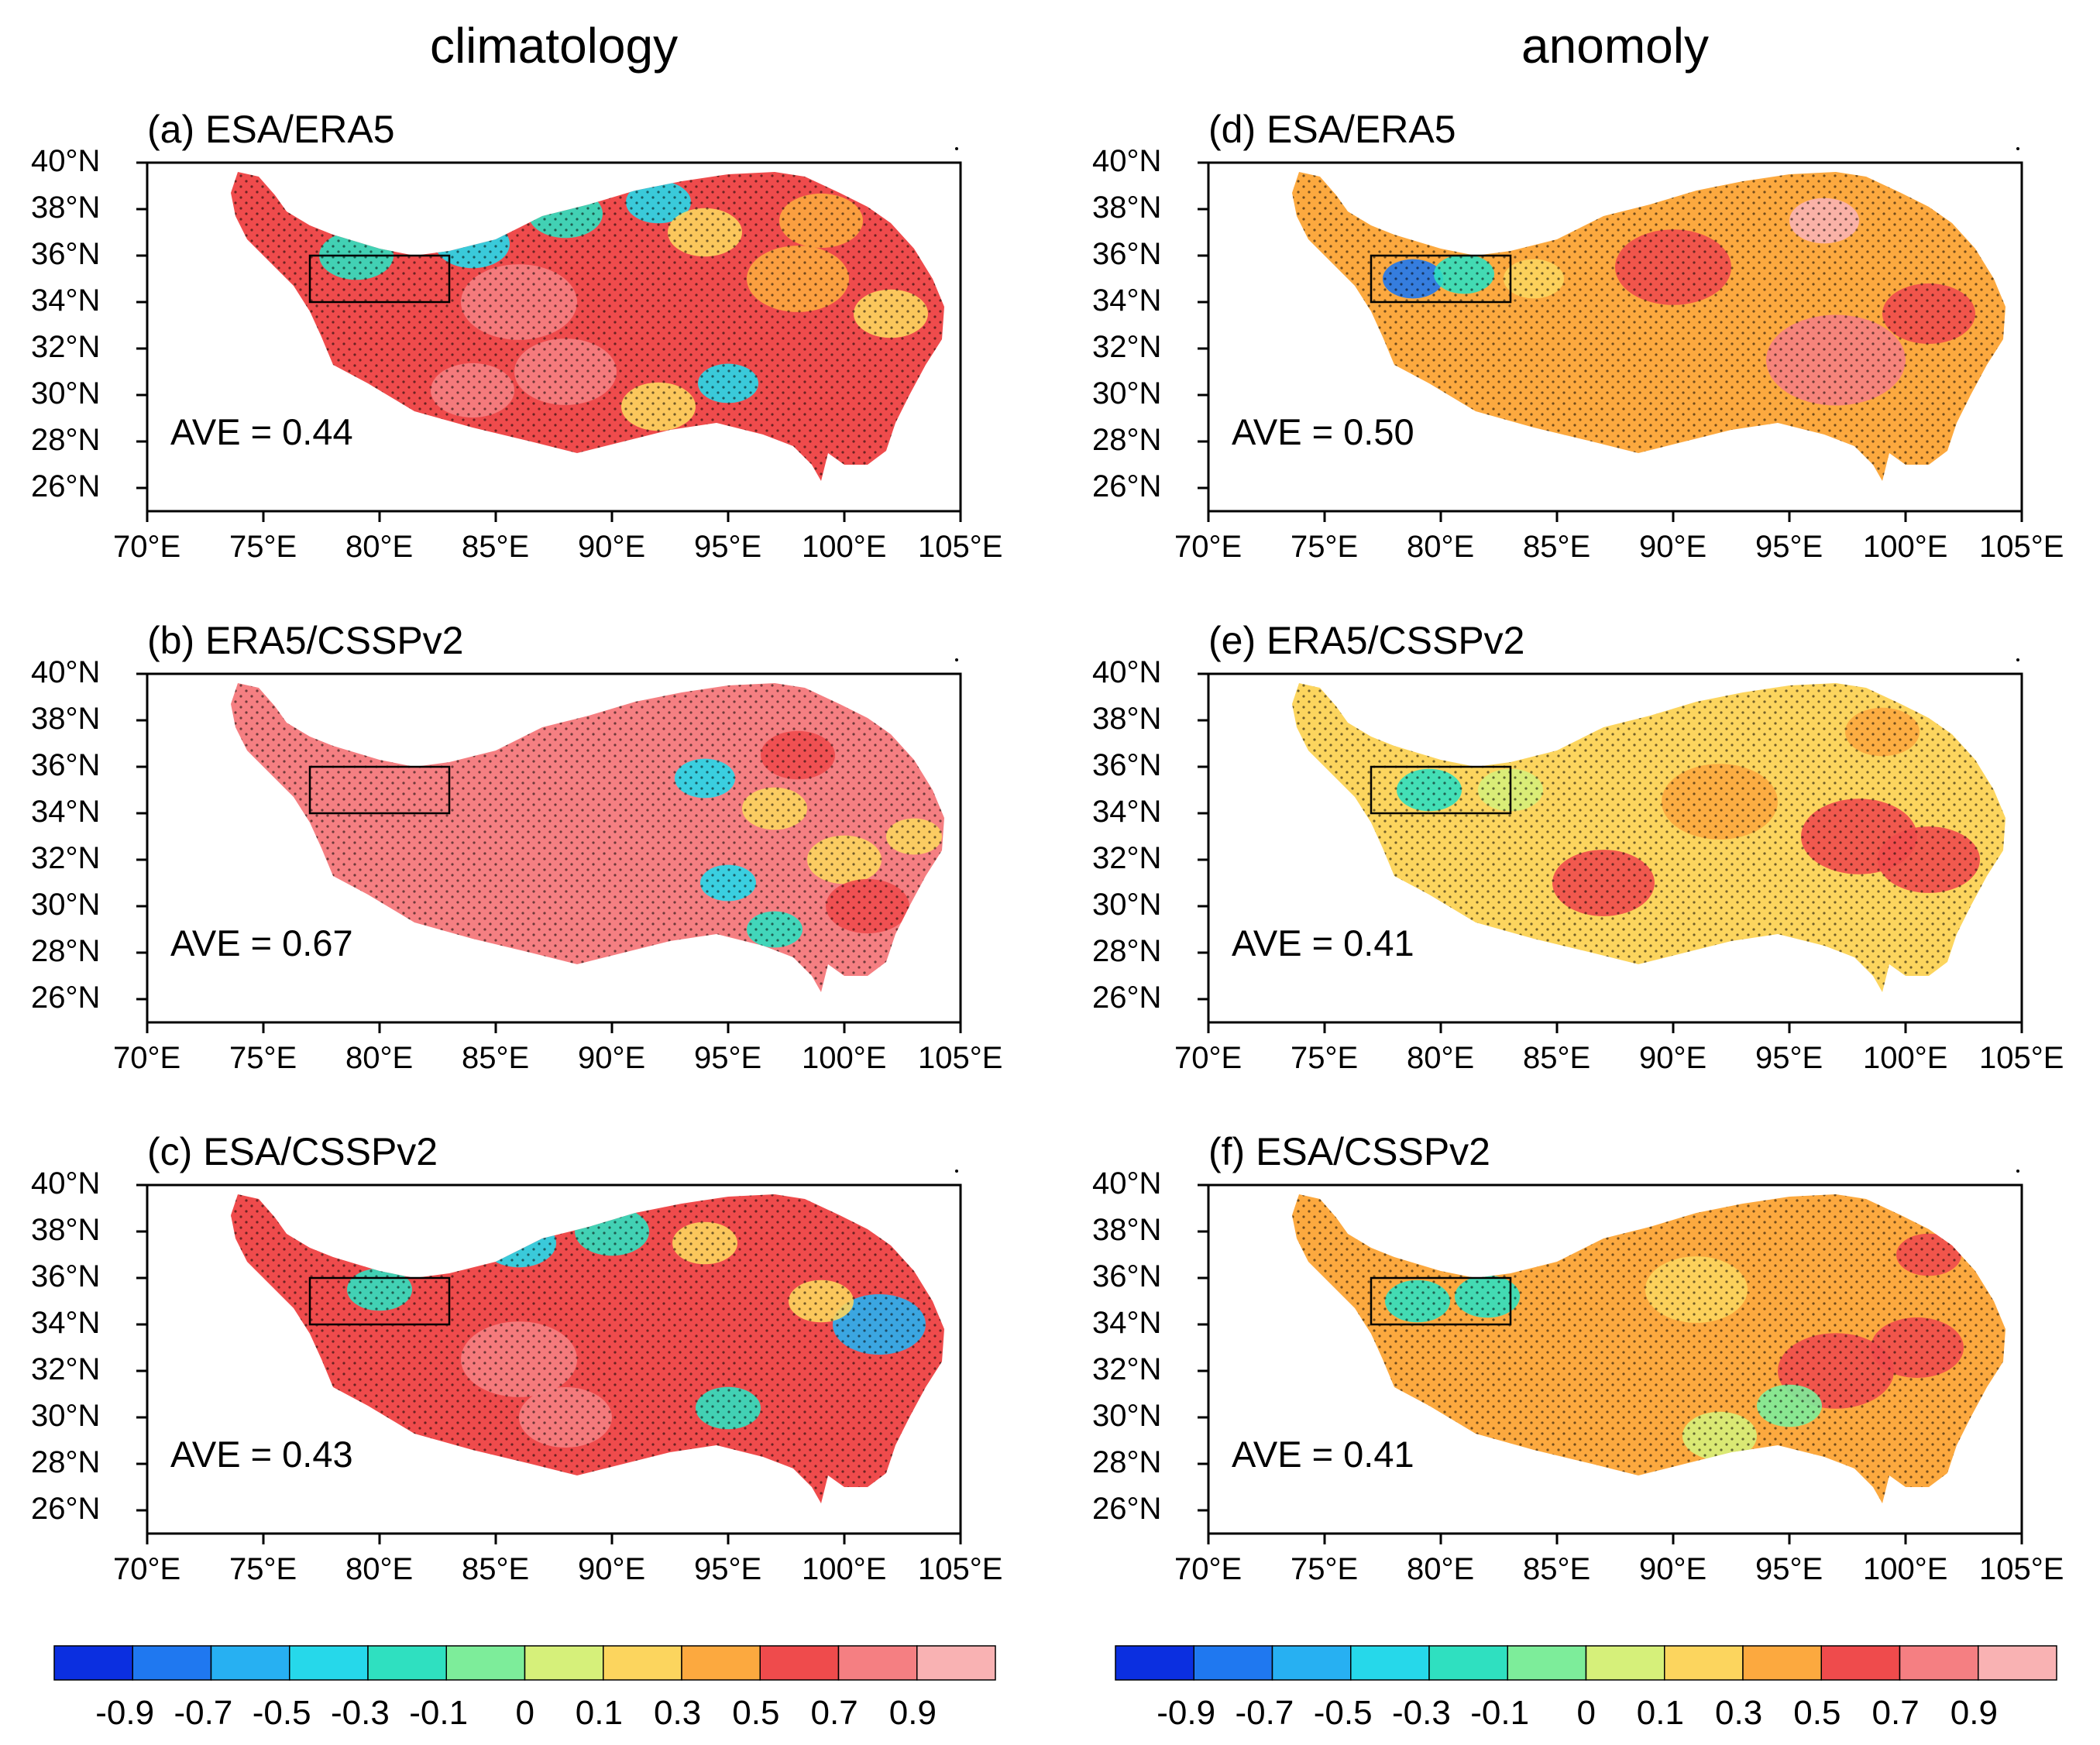 Image resolution: width=2100 pixels, height=1745 pixels. What do you see at coordinates (1127, 765) in the screenshot?
I see `lat-tick-label: 36°N` at bounding box center [1127, 765].